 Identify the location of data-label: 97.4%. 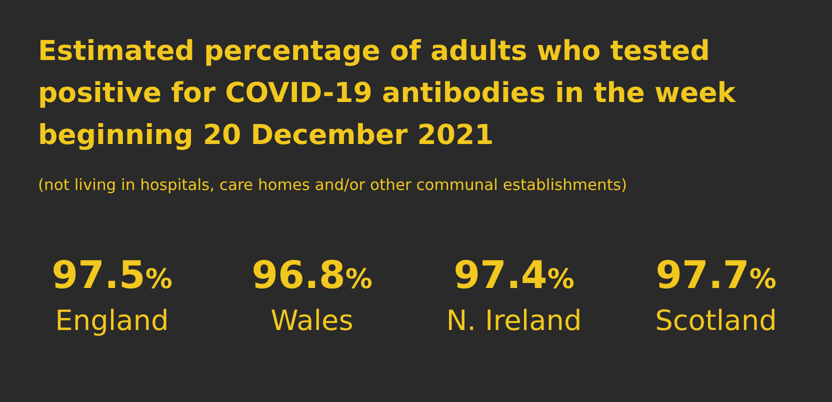
(514, 275).